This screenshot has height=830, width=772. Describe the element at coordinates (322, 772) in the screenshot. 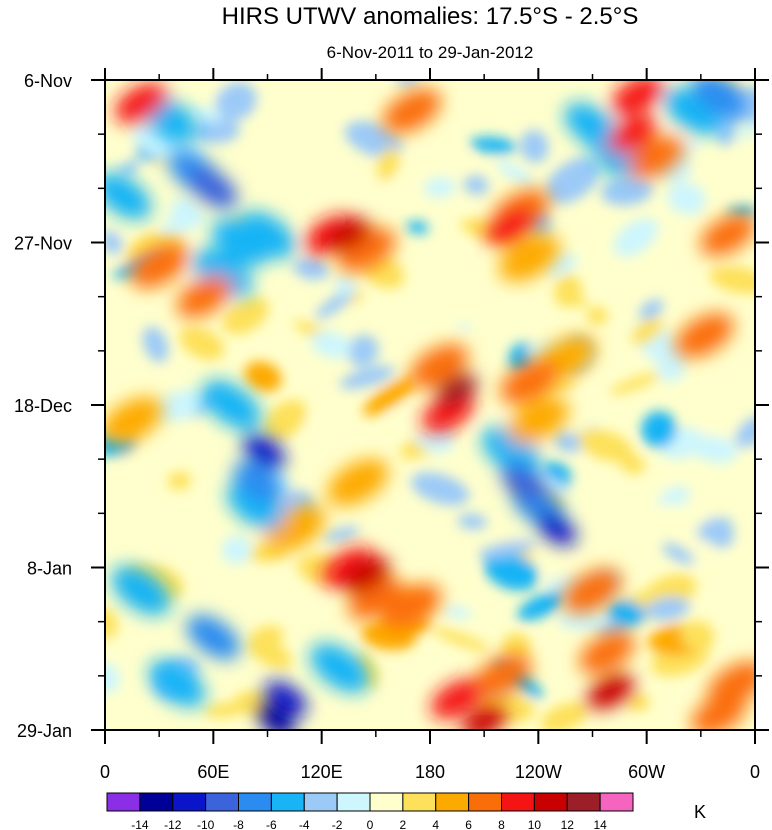

I see `x-tick-label: 120E` at that location.